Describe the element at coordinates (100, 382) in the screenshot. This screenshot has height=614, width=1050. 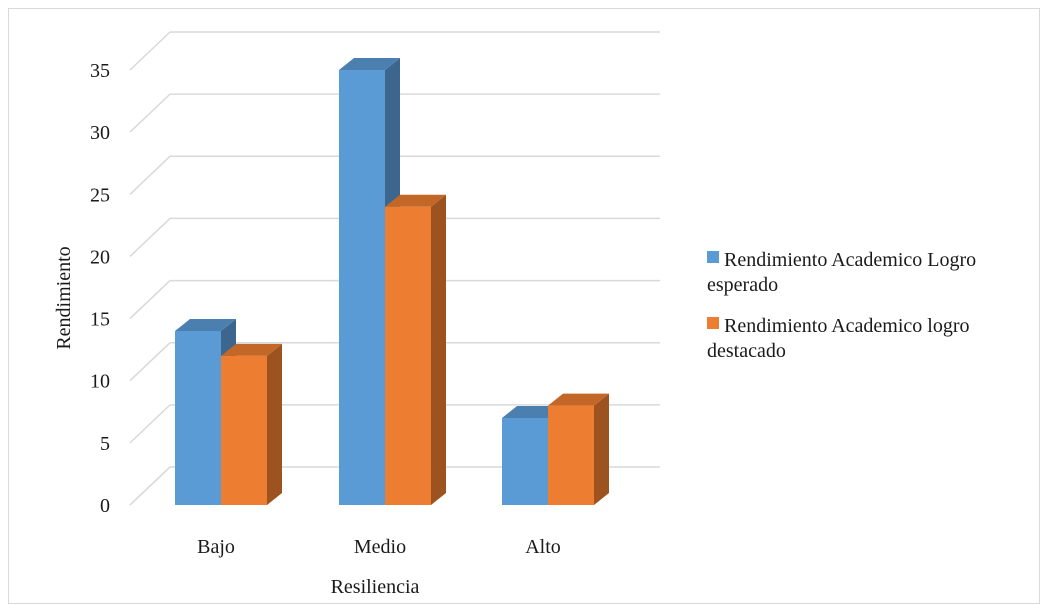
I see `y-tick-label: 10` at that location.